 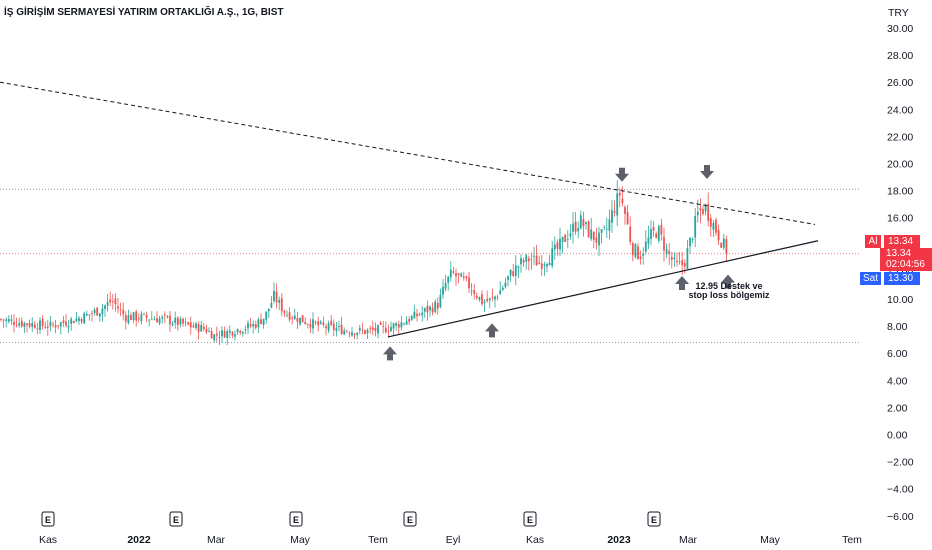 What do you see at coordinates (900, 192) in the screenshot?
I see `y-tick-label: 18.00` at bounding box center [900, 192].